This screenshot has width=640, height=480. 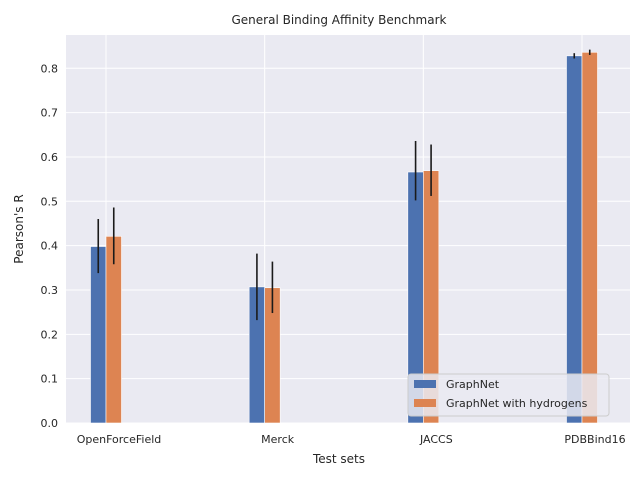 What do you see at coordinates (50, 157) in the screenshot?
I see `y-tick-label: 0.6` at bounding box center [50, 157].